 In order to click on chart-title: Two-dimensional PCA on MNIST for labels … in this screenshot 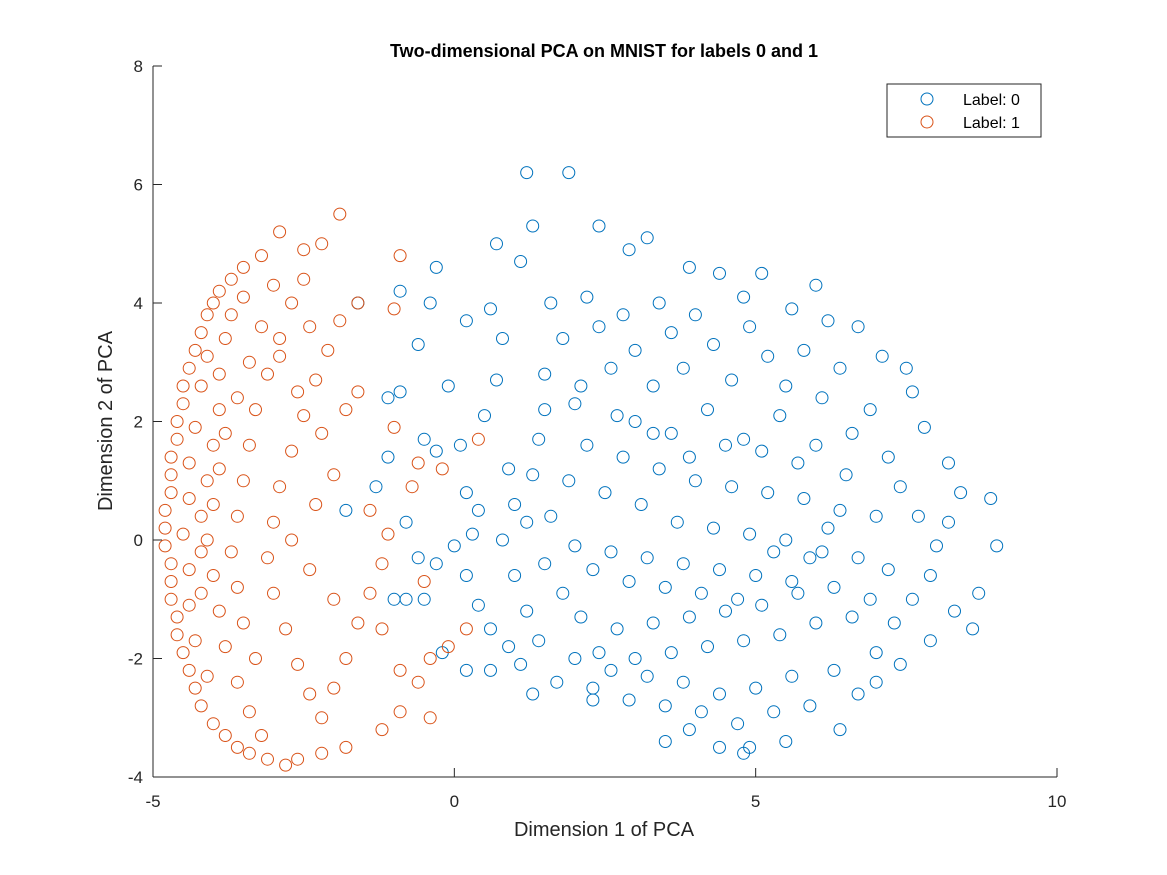, I will do `click(604, 51)`.